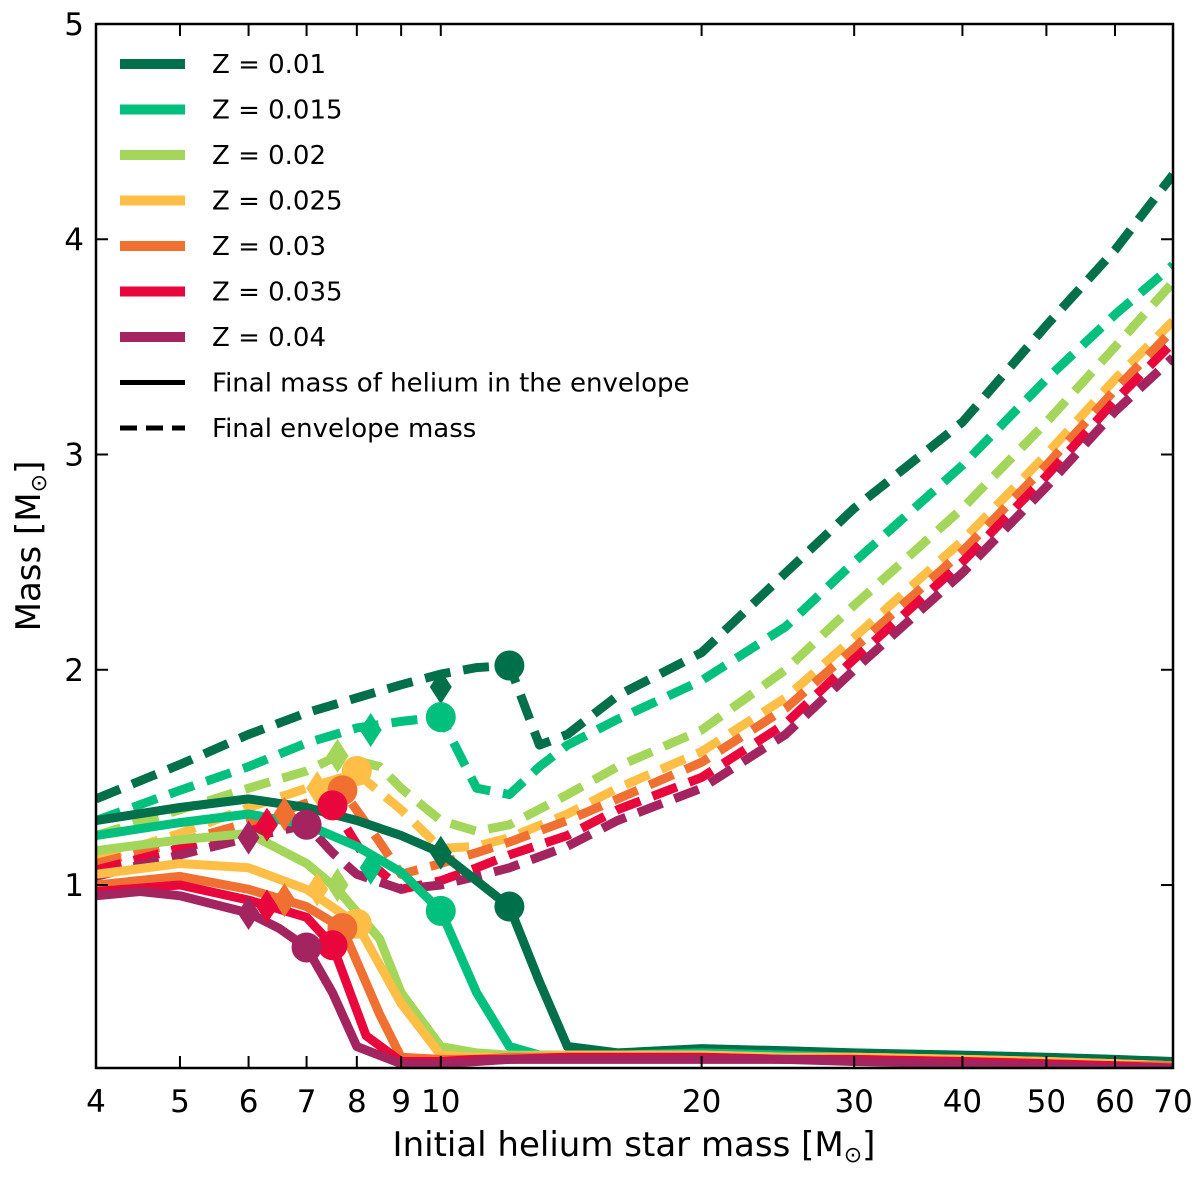 This screenshot has height=1189, width=1200. I want to click on x-tick-label: 20, so click(701, 1102).